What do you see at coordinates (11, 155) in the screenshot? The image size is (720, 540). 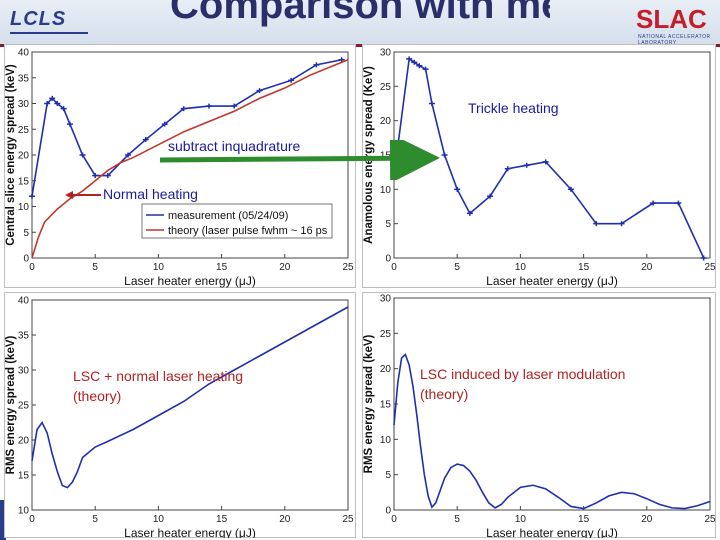 I see `y-axis-label: Central slice energy spread (keV)` at bounding box center [11, 155].